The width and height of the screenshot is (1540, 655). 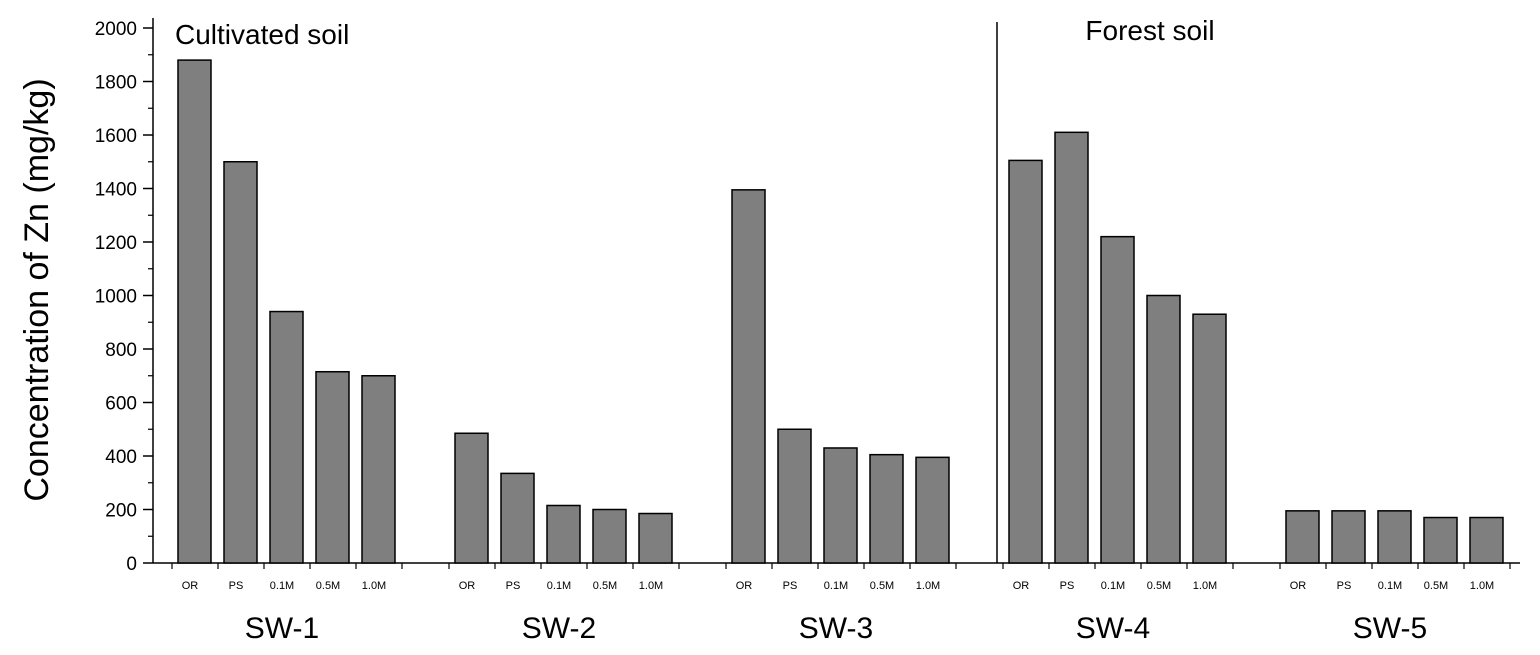 I want to click on y-axis: 0 200 400 600 800 1000 1200 1400 1600 1800 2000, so click(x=124, y=296).